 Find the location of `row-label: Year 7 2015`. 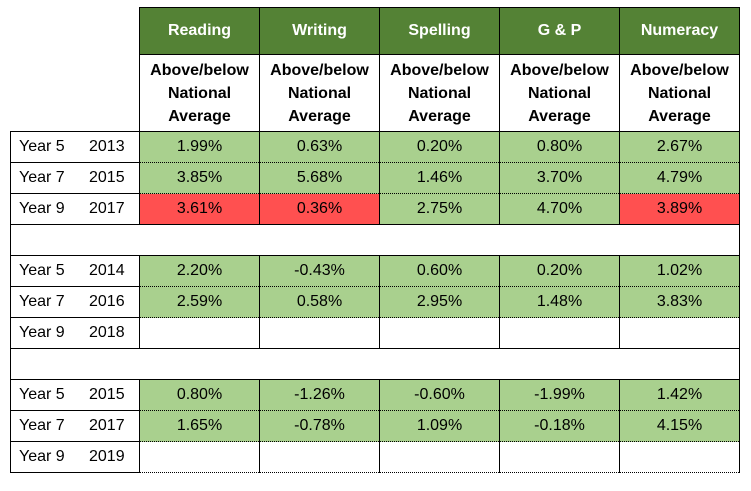

row-label: Year 7 2015 is located at coordinates (75, 178).